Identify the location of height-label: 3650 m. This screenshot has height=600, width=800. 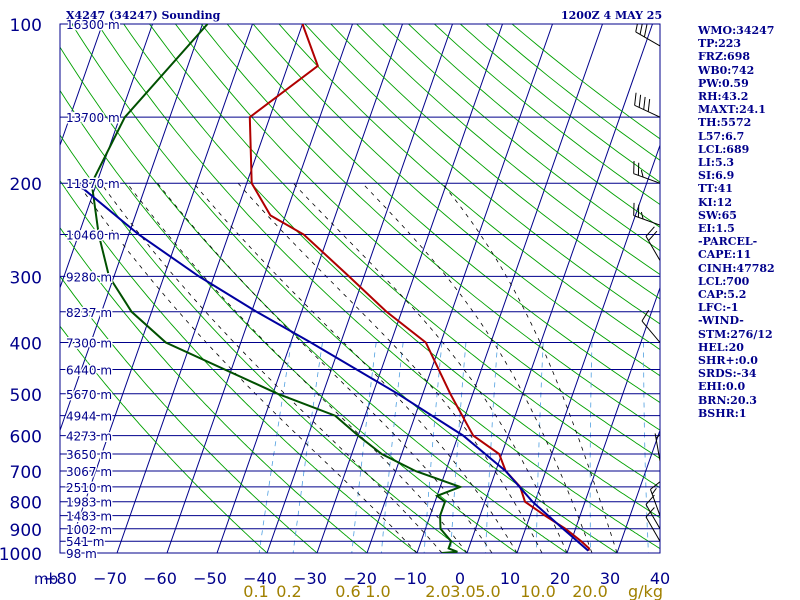
(89, 455).